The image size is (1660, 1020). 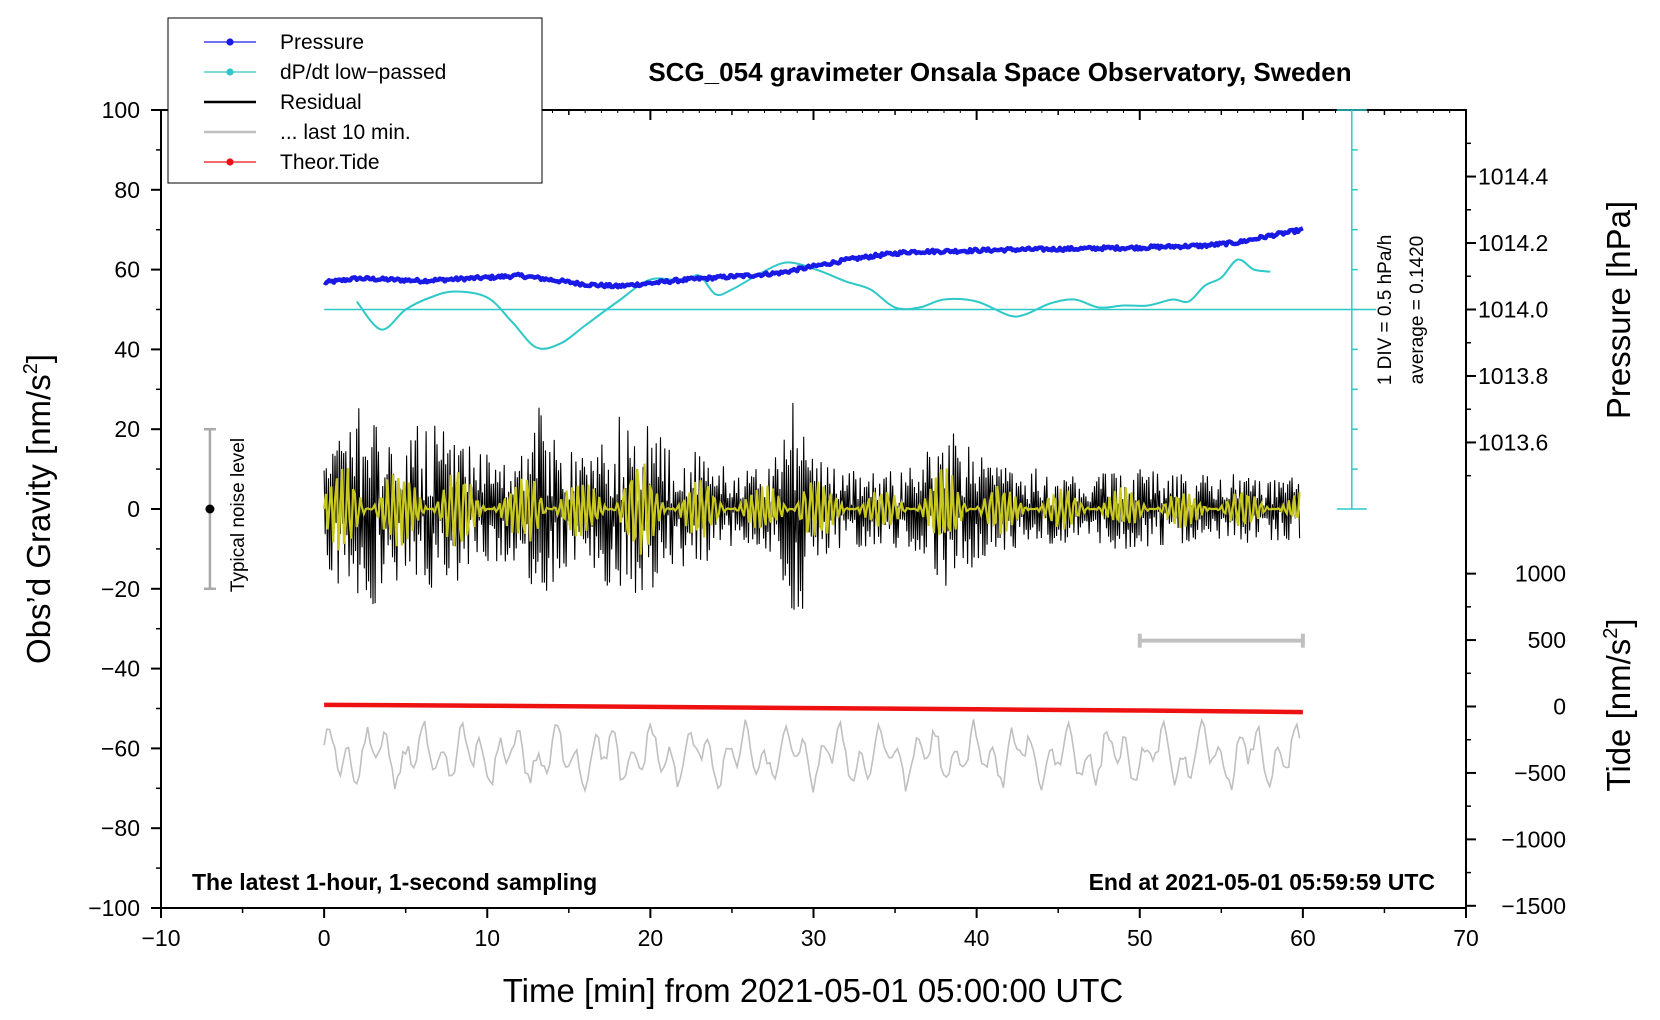 I want to click on pressure-line, so click(x=813, y=258).